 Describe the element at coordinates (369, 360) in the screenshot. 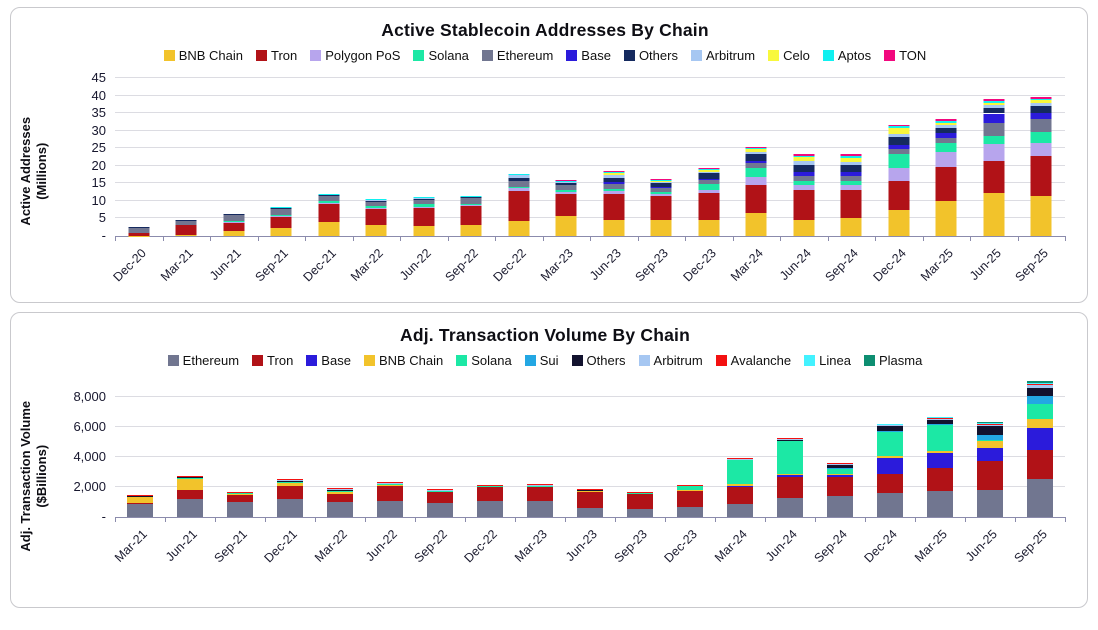

I see `legend-swatch-bnb-chain` at that location.